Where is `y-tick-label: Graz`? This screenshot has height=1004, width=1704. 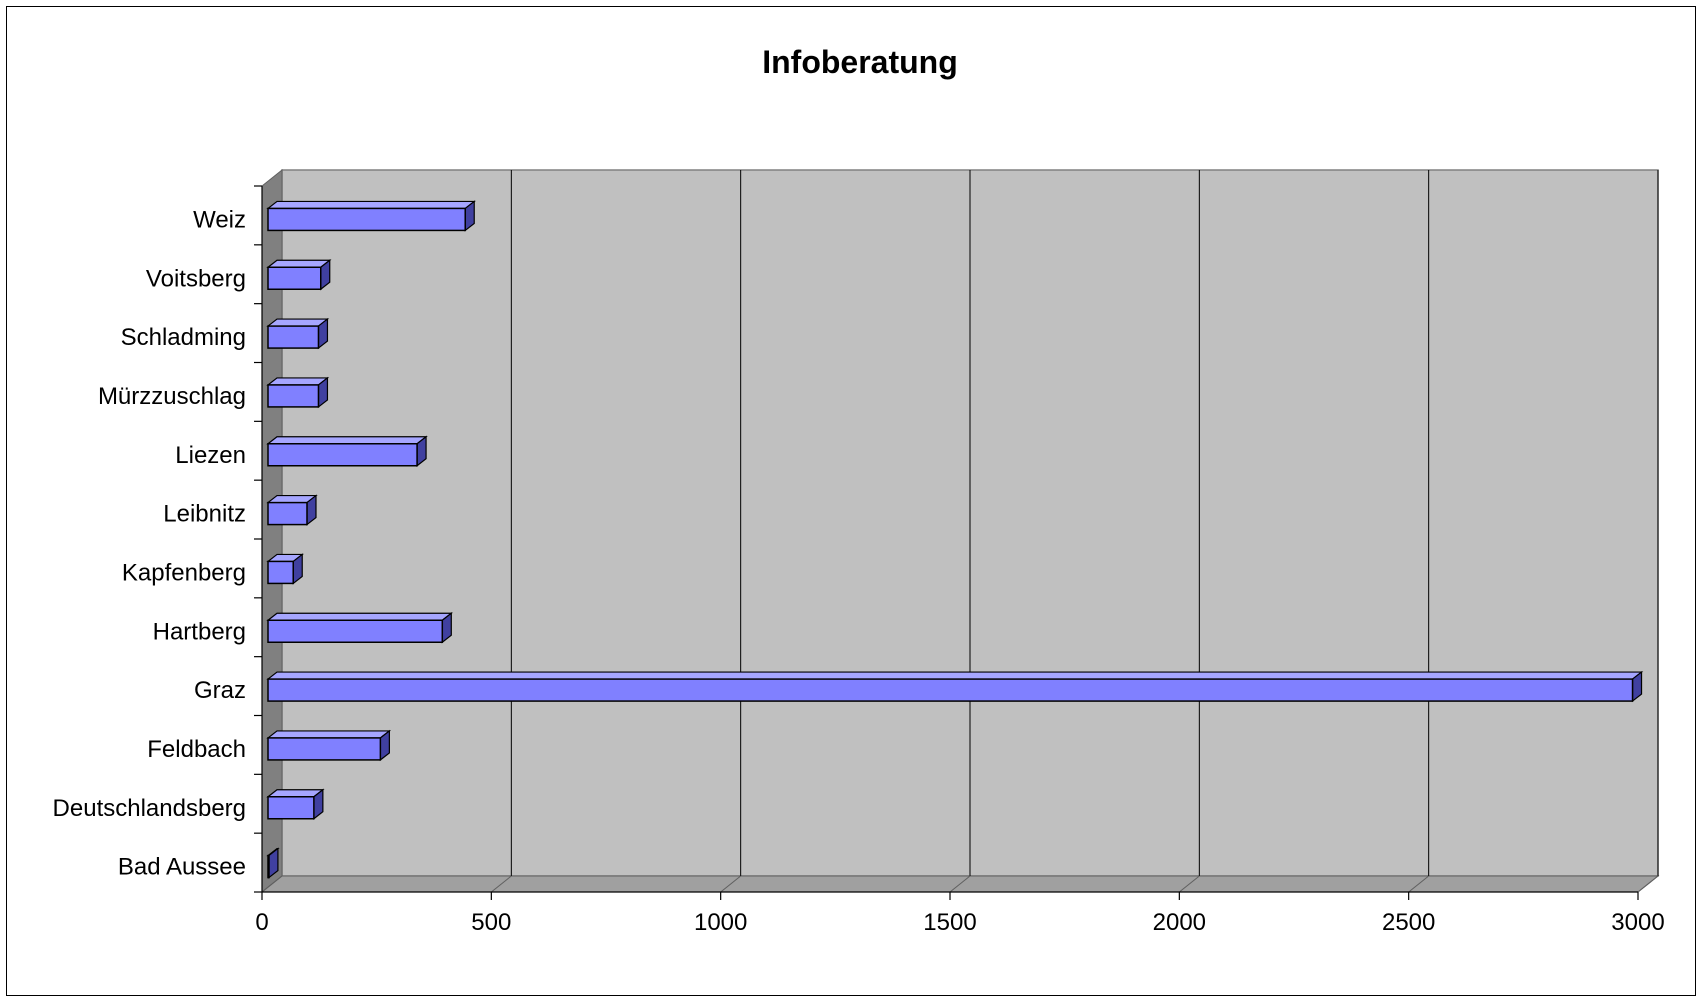
y-tick-label: Graz is located at coordinates (220, 690).